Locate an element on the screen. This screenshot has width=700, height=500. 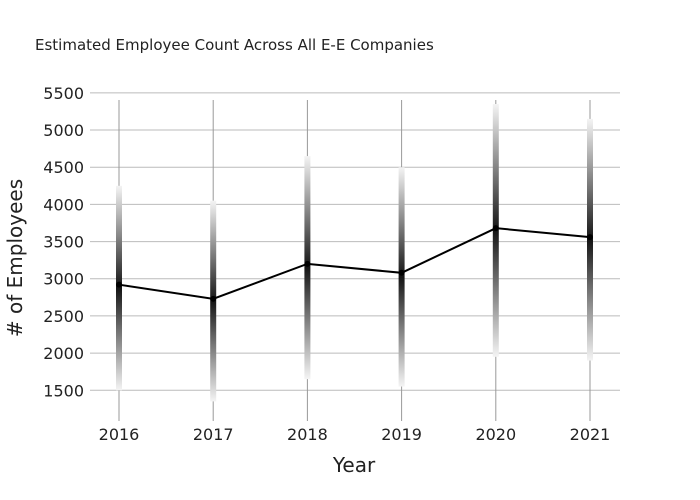
y-tick-labels: 1500 2000 2500 3000 3500 4000 4500 5000 5500 is located at coordinates (63, 242).